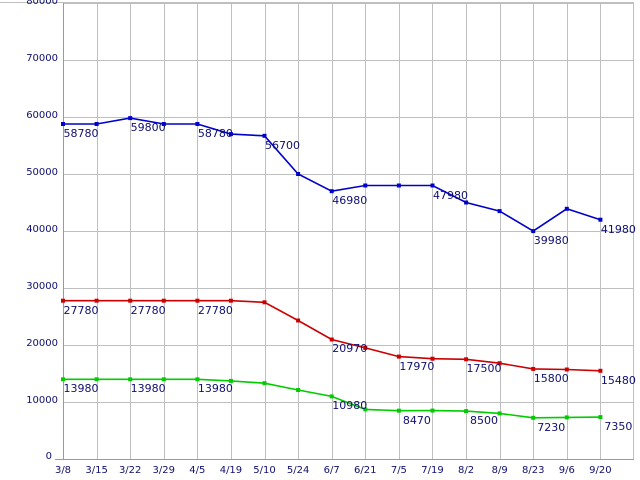  What do you see at coordinates (417, 366) in the screenshot?
I see `point-value-label: 17970` at bounding box center [417, 366].